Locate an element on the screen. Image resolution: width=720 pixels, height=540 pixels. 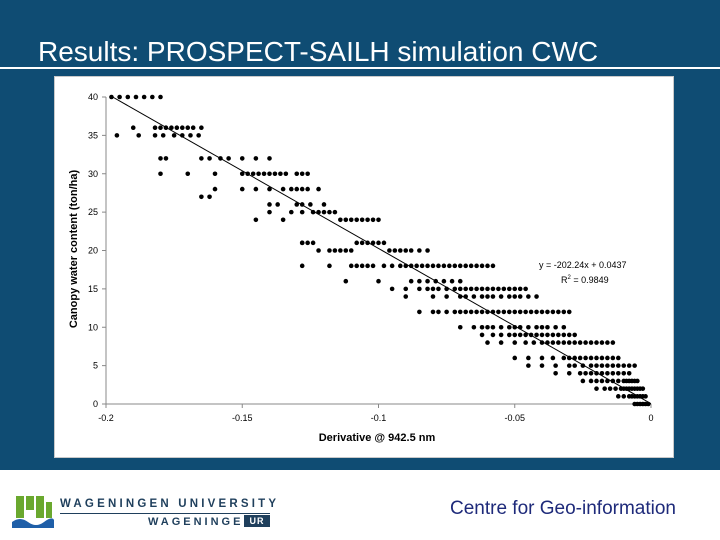
r2-prefix: R is located at coordinates (564, 280).